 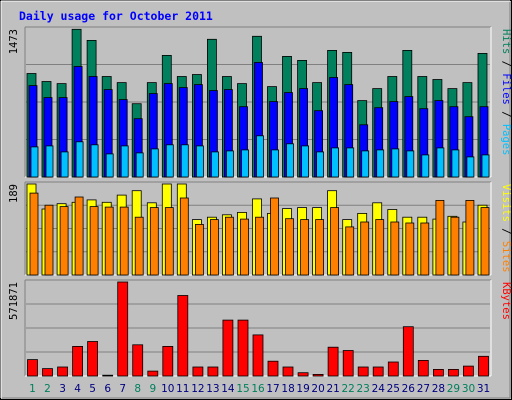 I want to click on day-label-2: 2, so click(x=47, y=389).